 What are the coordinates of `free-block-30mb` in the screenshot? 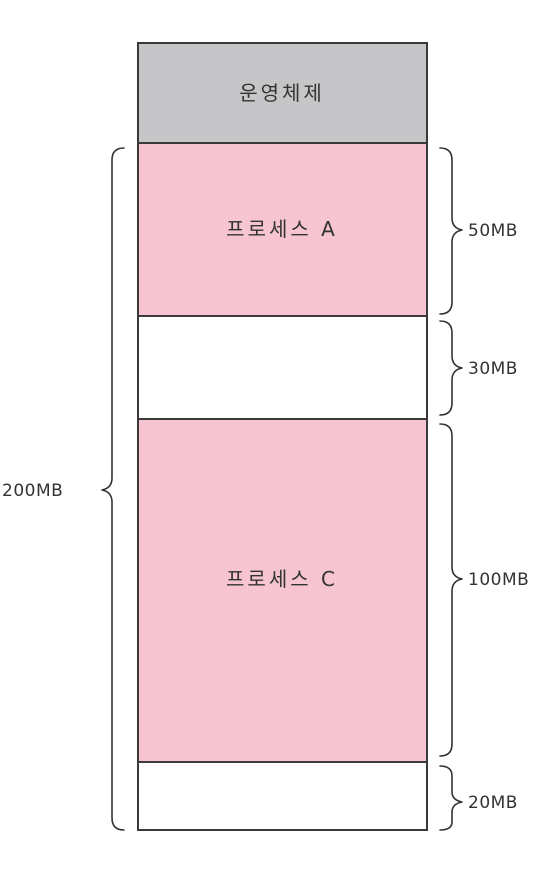 It's located at (282, 367).